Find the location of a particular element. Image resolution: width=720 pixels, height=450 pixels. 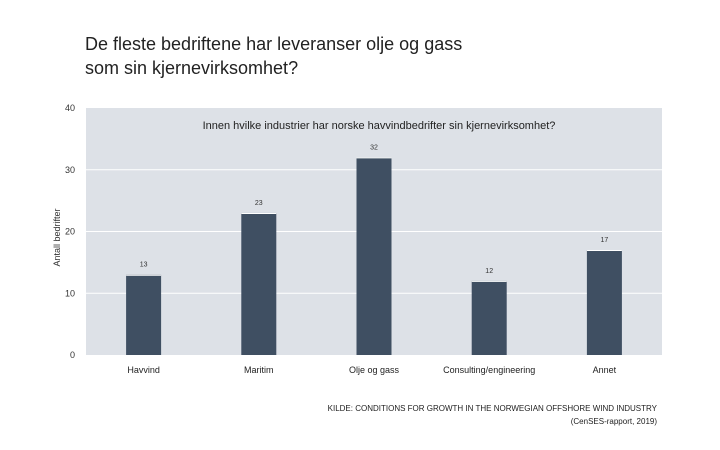

data-label: 23 is located at coordinates (259, 203).